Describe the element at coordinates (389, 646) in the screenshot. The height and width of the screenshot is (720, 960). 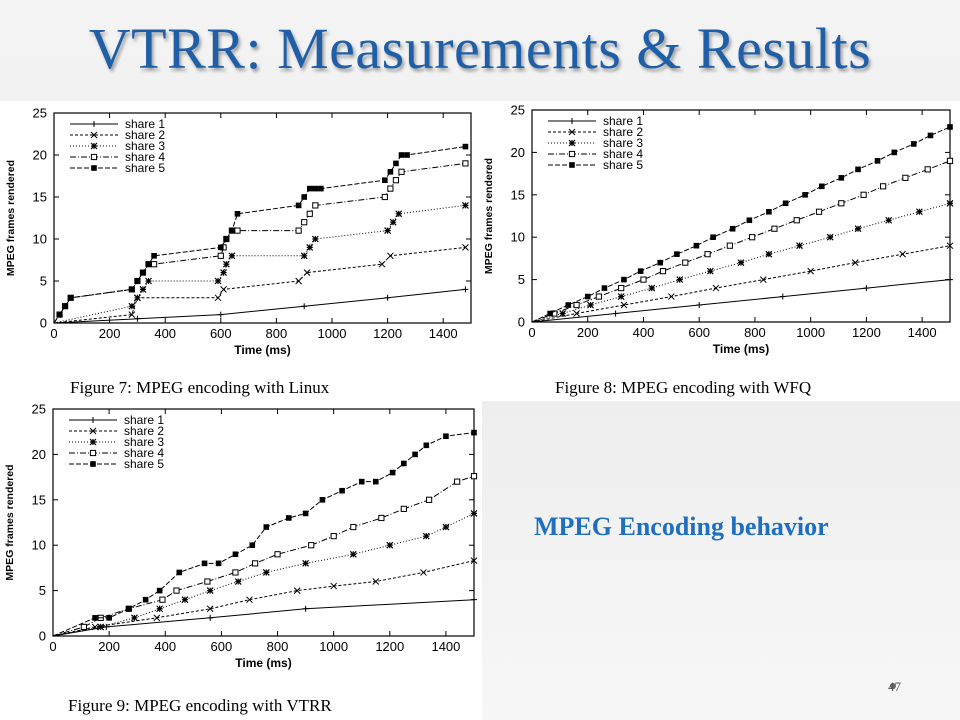
I see `x-tick-label: 1200` at that location.